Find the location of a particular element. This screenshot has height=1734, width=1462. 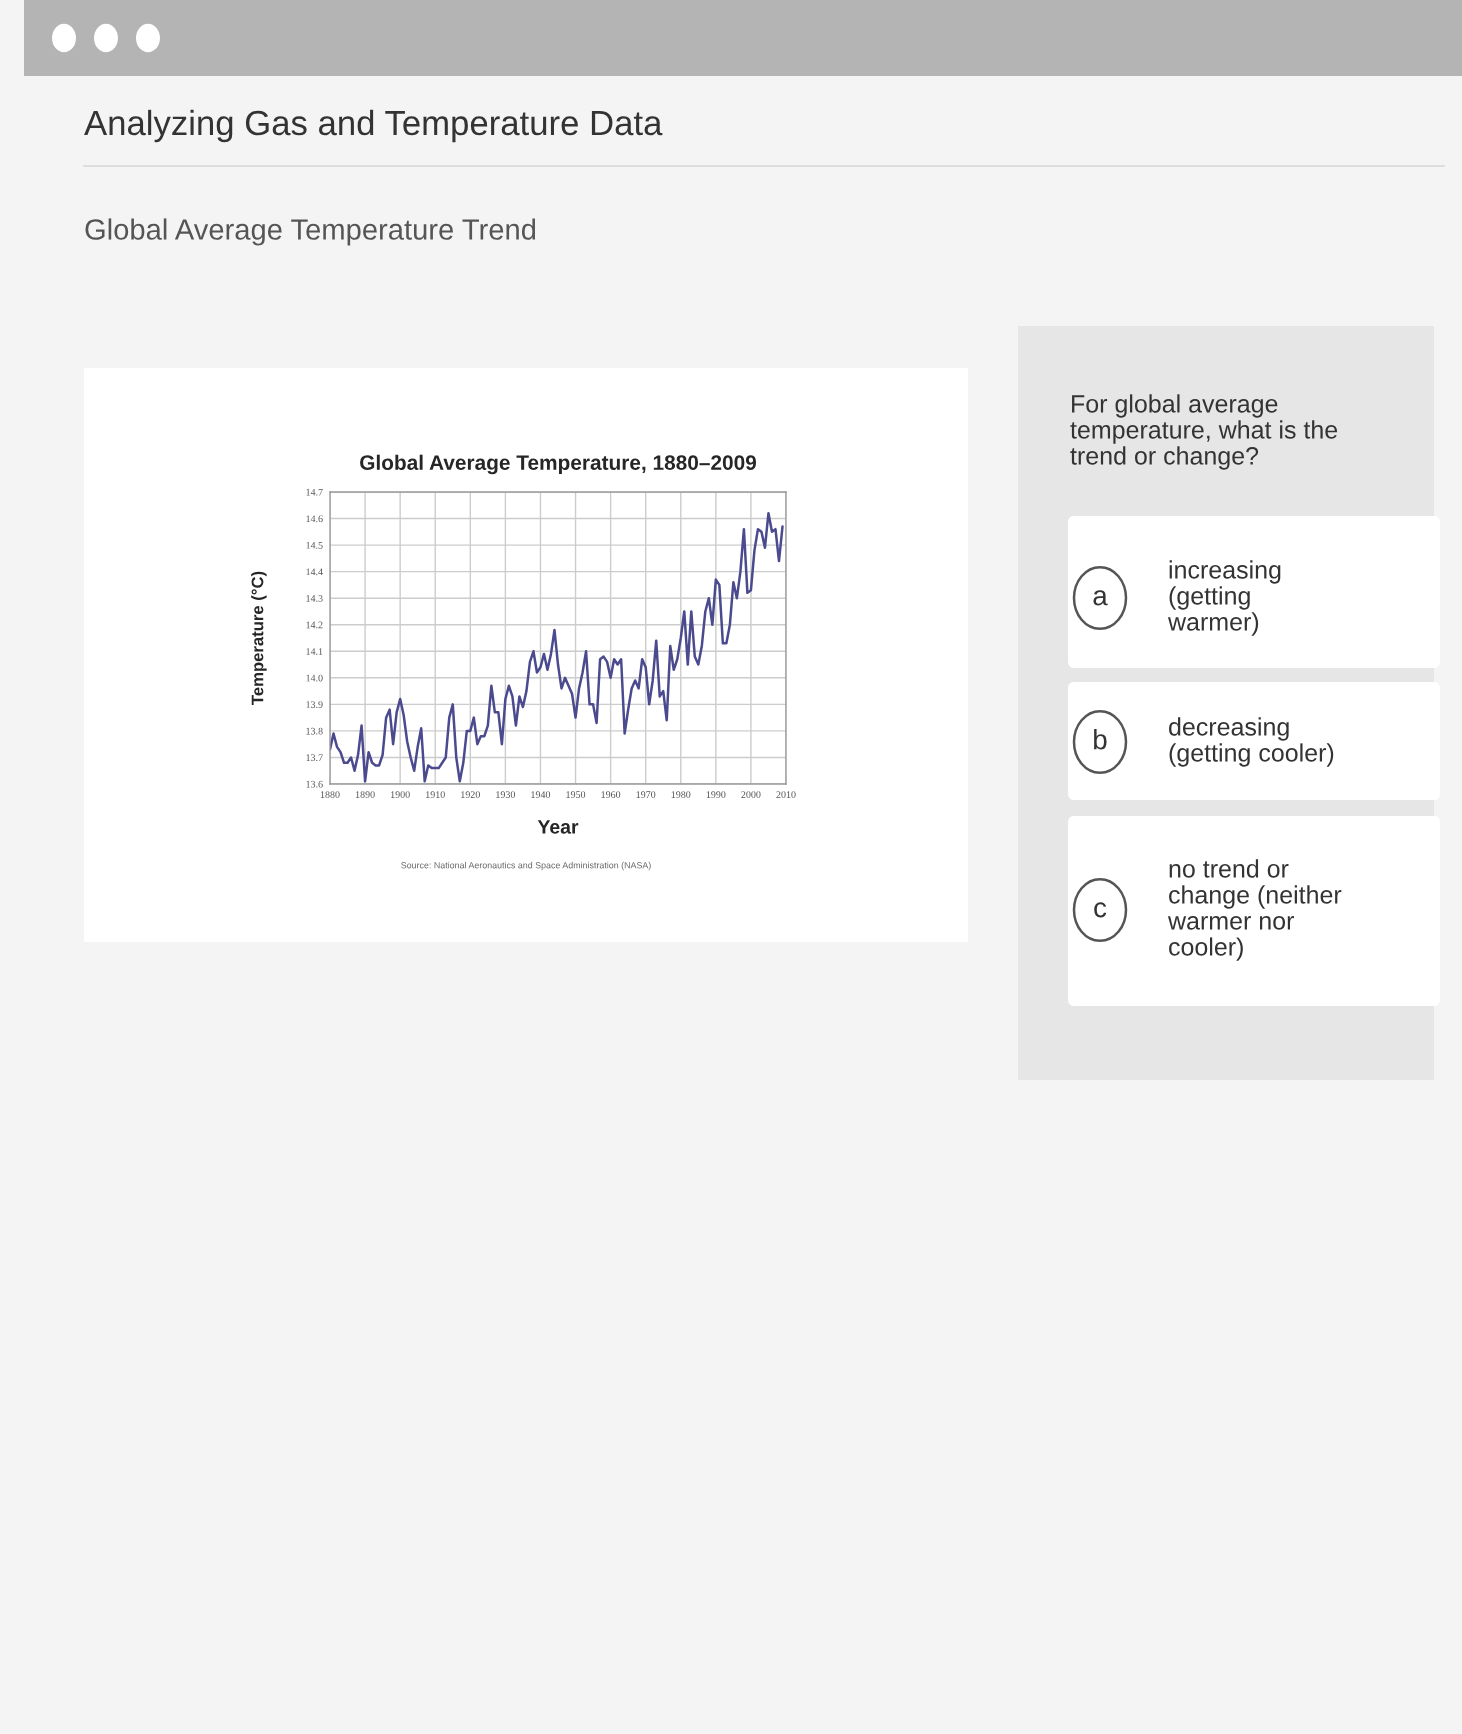

text: increasing (getting warmer) is located at coordinates (1224, 598).